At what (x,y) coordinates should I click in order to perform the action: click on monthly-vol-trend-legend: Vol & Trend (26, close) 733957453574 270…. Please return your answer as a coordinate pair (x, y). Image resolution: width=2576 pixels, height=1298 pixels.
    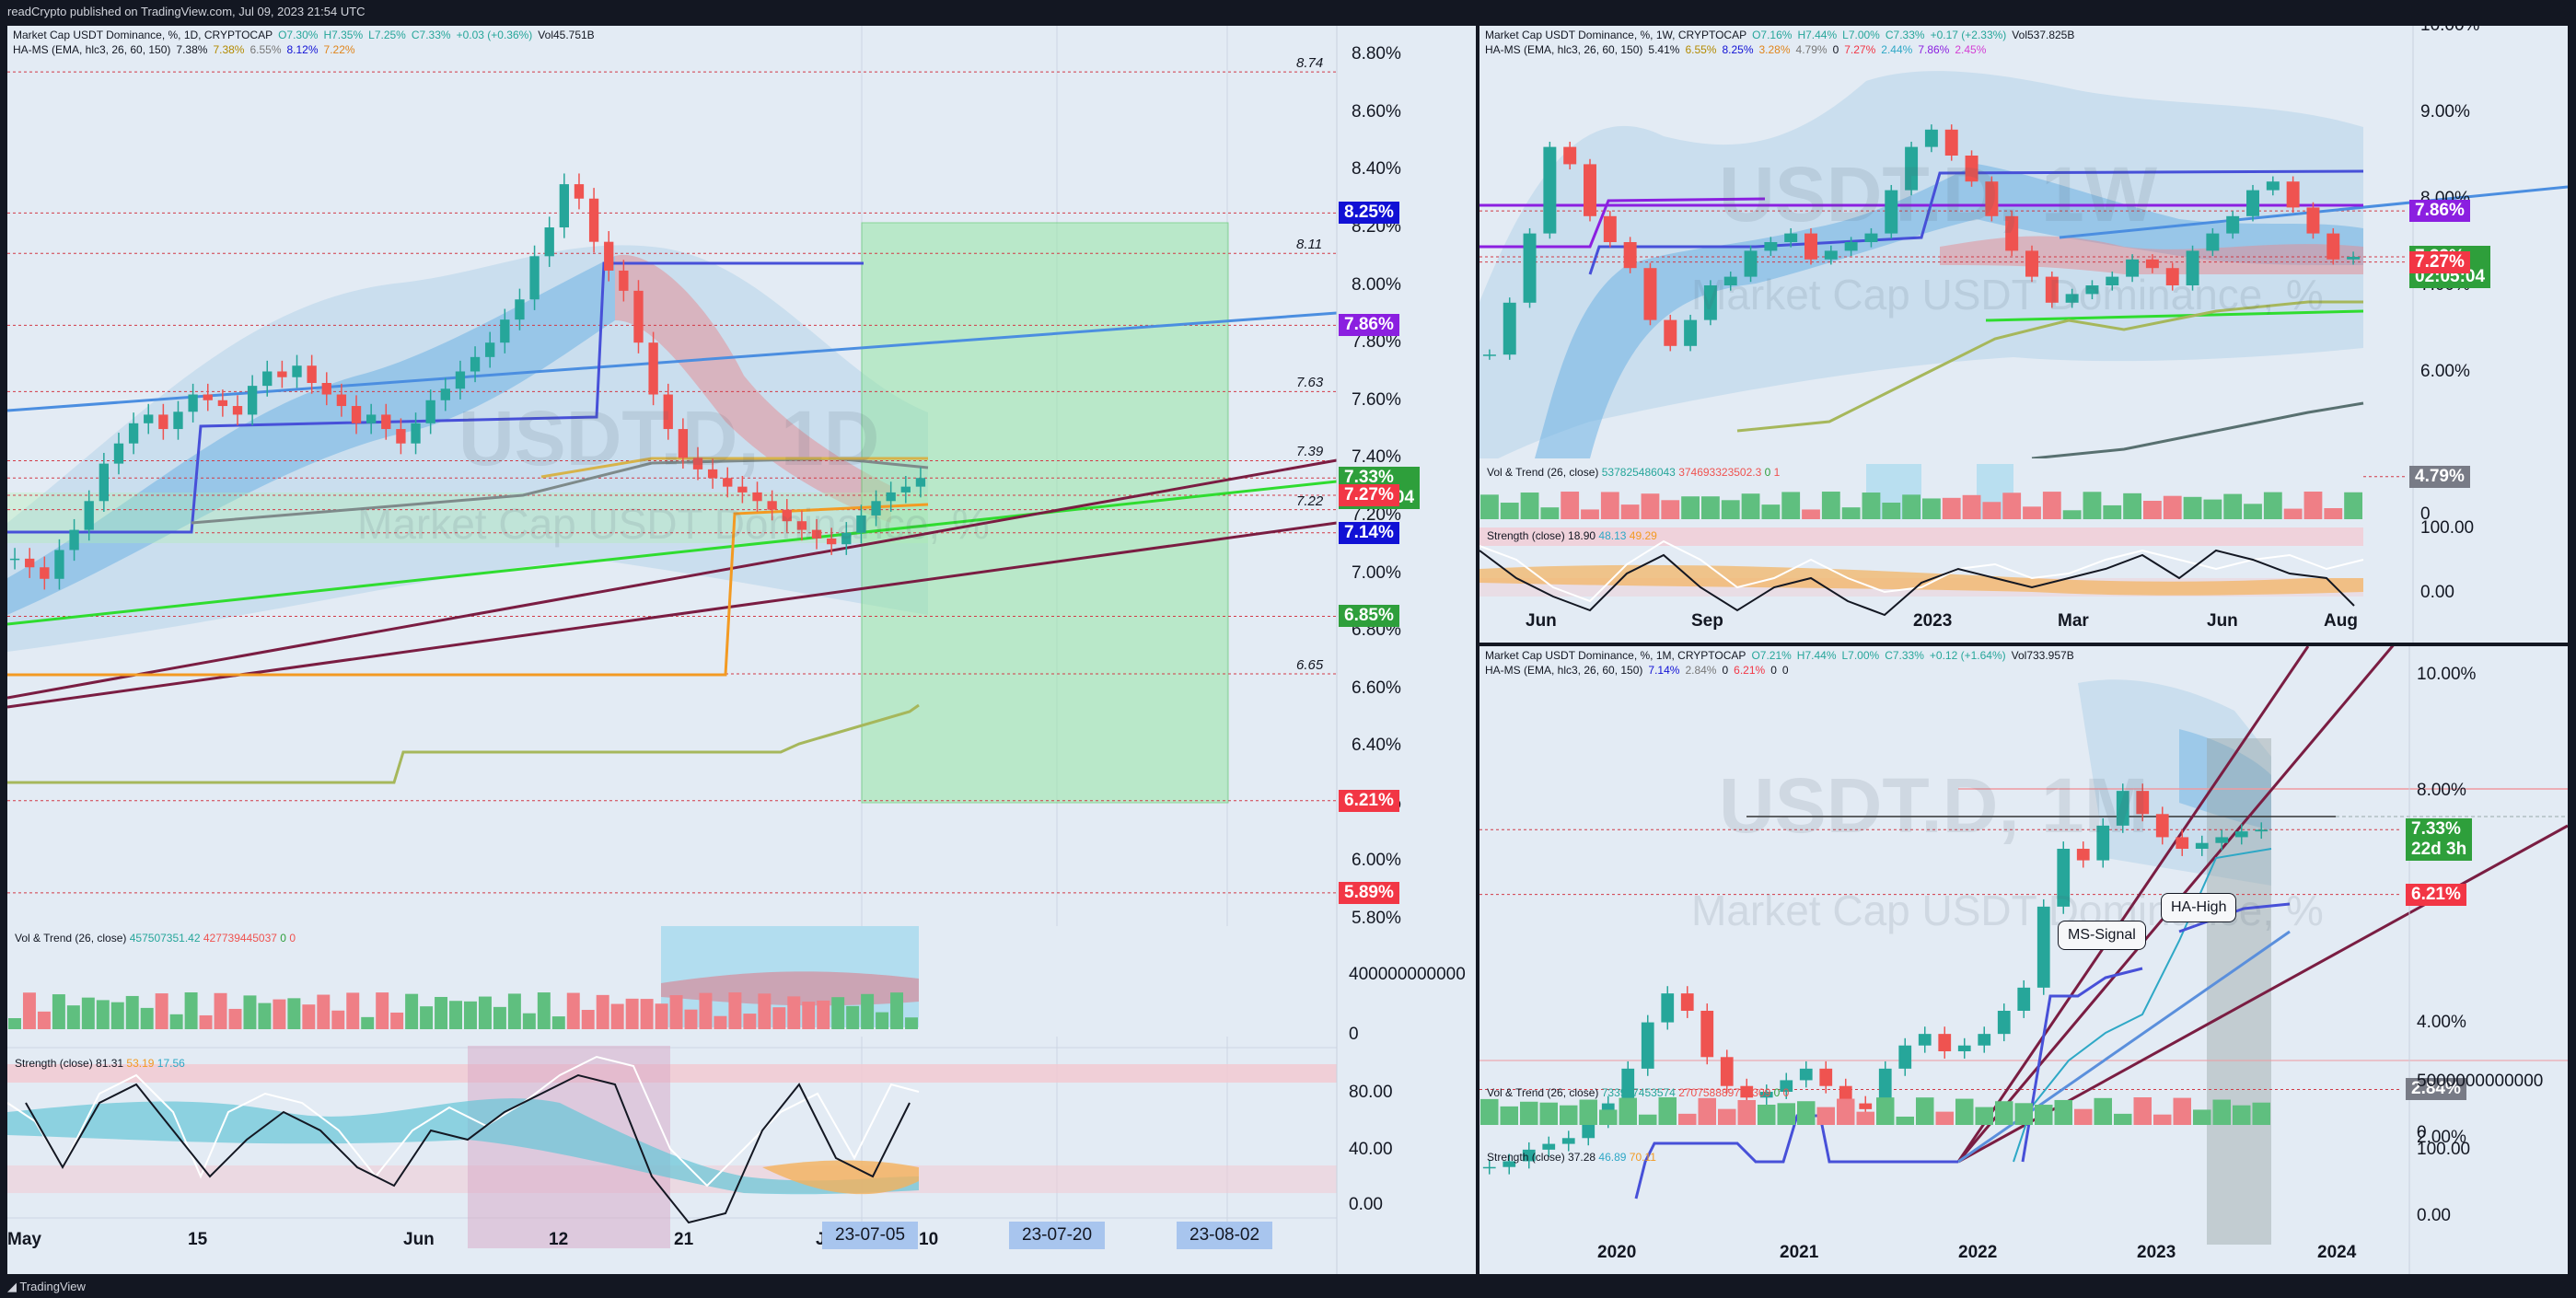
    Looking at the image, I should click on (1638, 1092).